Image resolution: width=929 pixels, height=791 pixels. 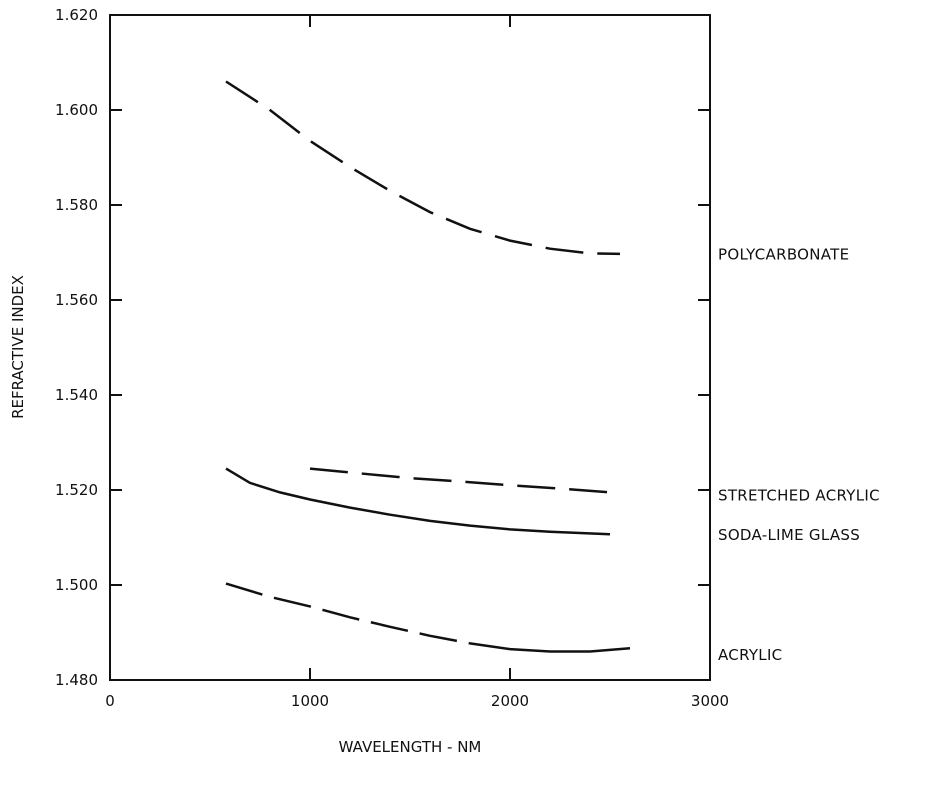 What do you see at coordinates (510, 701) in the screenshot?
I see `x-tick-label: 2000` at bounding box center [510, 701].